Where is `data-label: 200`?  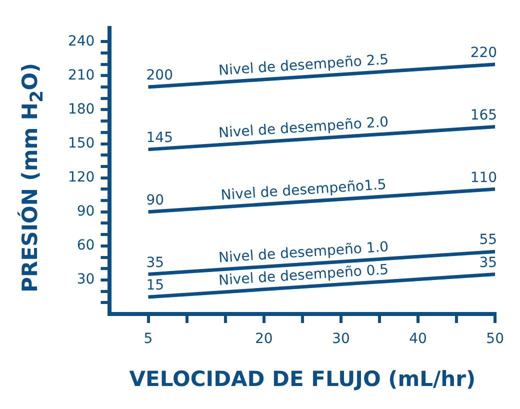 data-label: 200 is located at coordinates (159, 76).